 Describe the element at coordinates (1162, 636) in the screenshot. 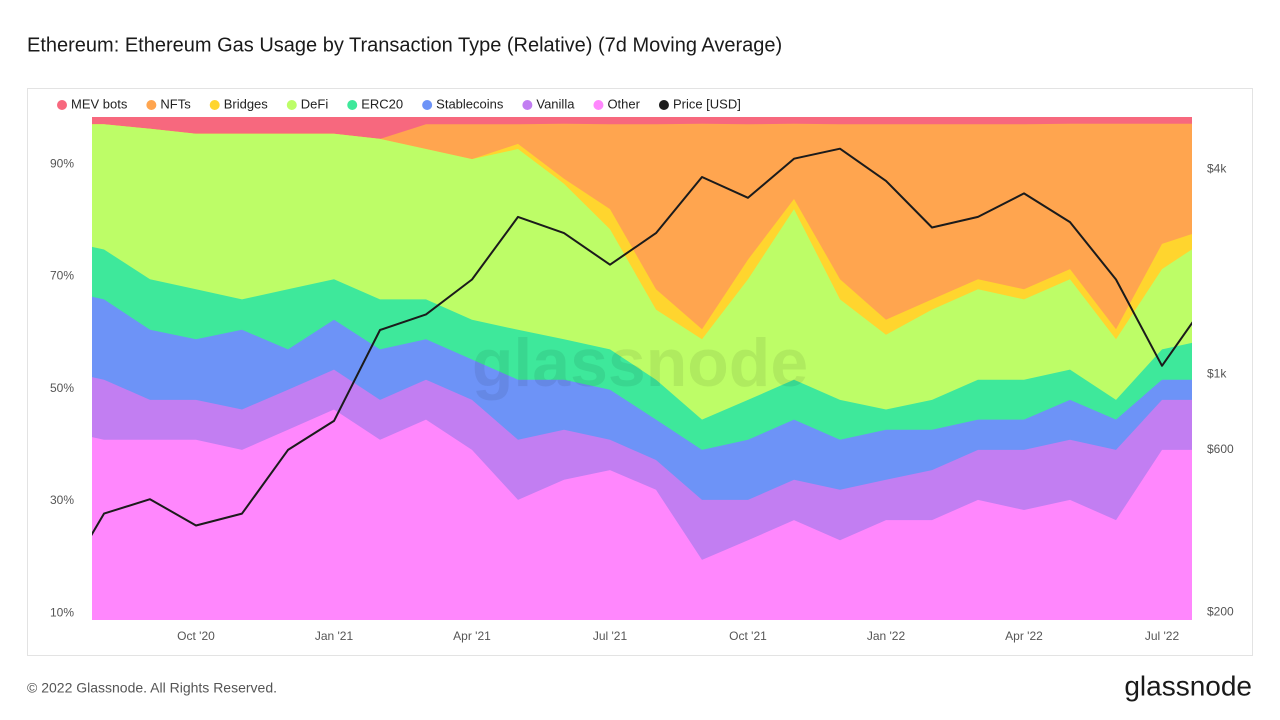

I see `x-tick-label: Jul '22` at that location.